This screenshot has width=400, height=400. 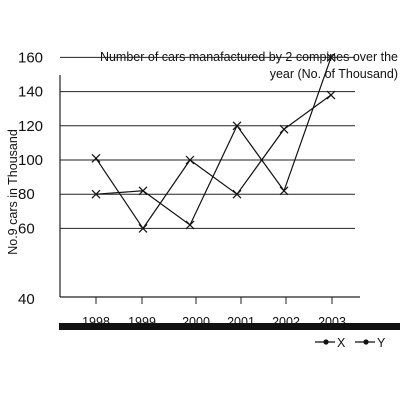 What do you see at coordinates (334, 74) in the screenshot?
I see `chart-title-line-2: year (No. of Thousand)` at bounding box center [334, 74].